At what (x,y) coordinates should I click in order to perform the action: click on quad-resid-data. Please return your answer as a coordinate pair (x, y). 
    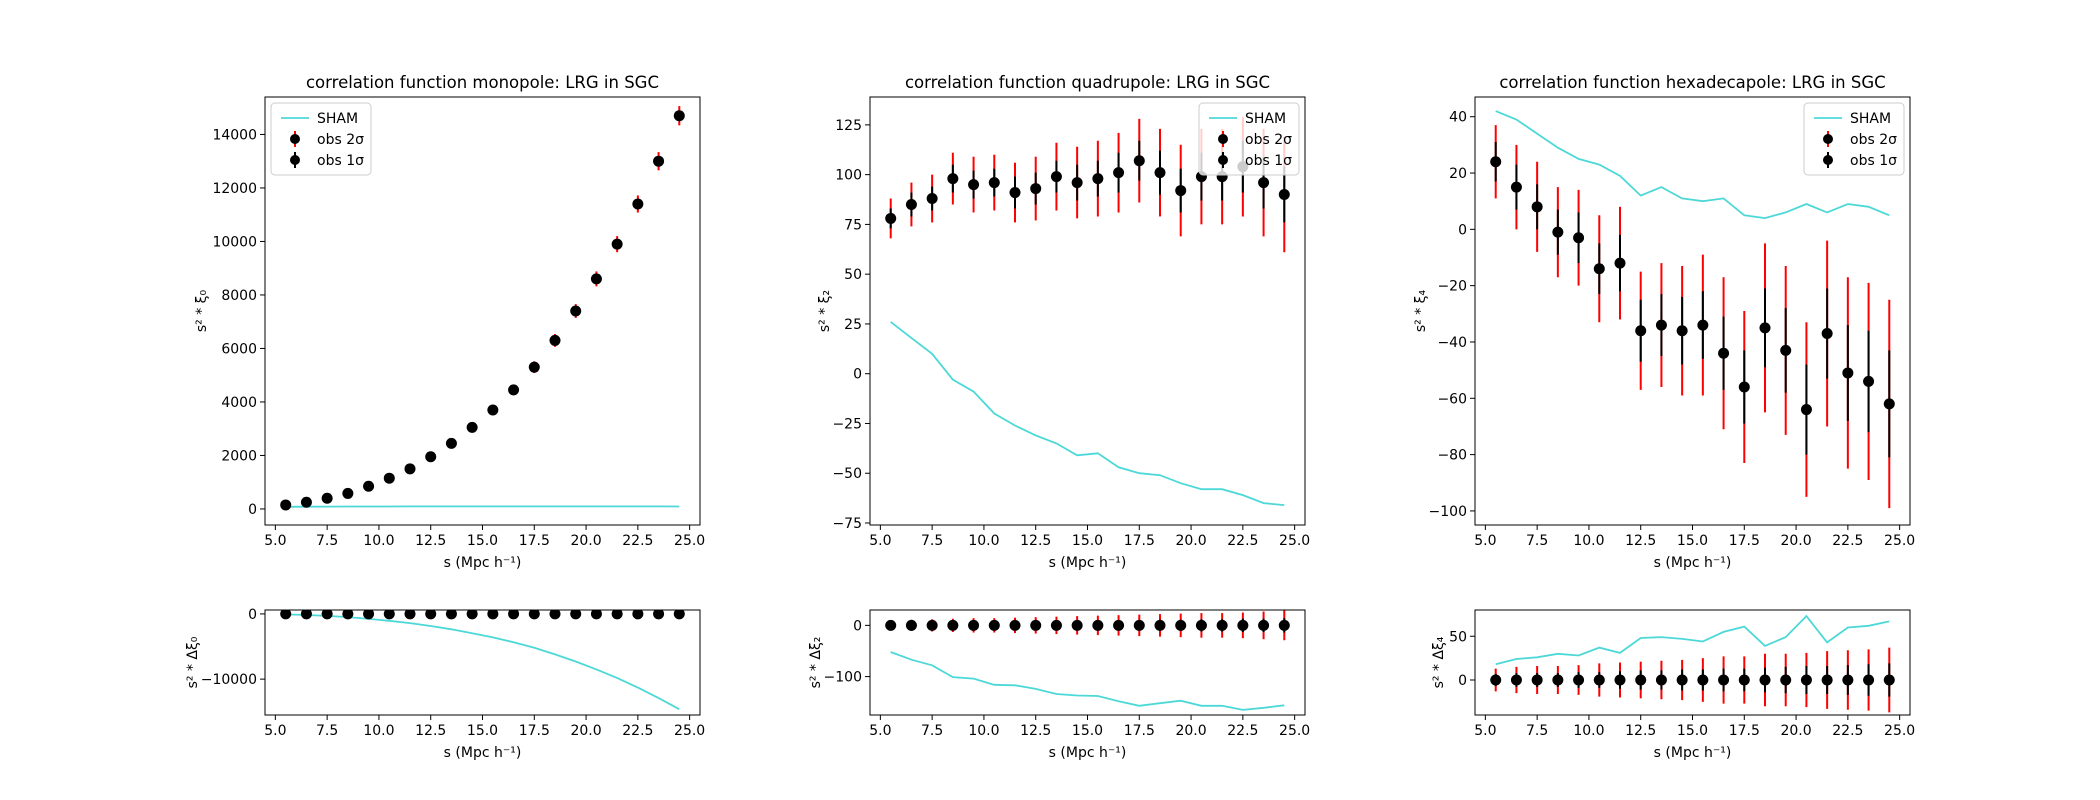
    Looking at the image, I should click on (1087, 660).